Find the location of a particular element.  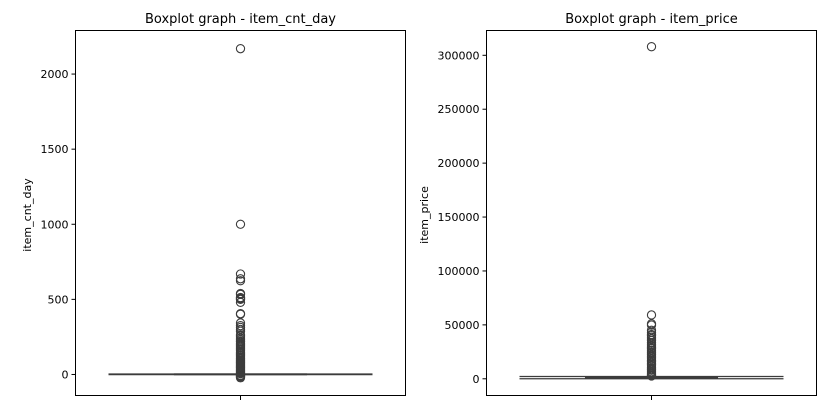

y-axis-ticks: 0 500 1000 1500 2000 is located at coordinates (58, 224).